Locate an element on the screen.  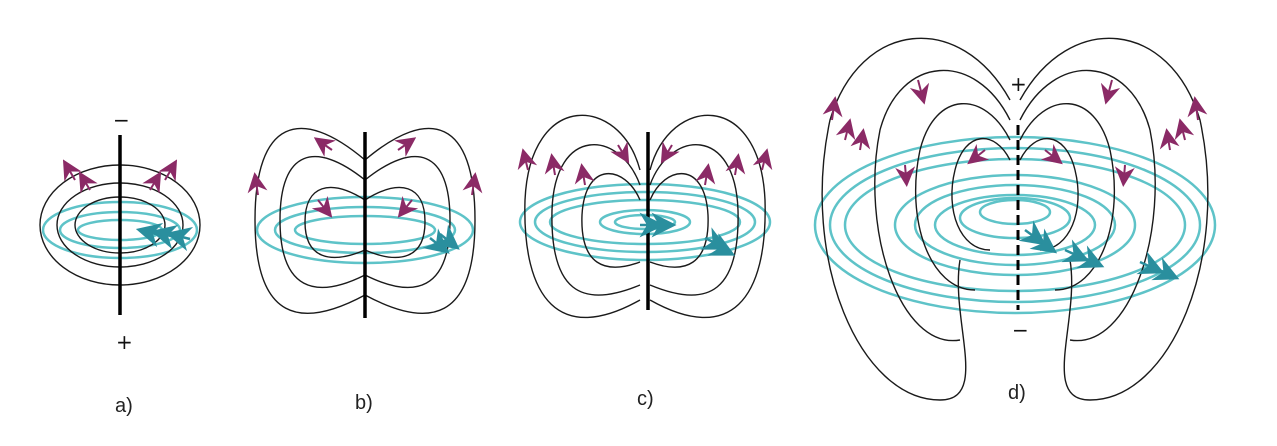
panel-a-top-sign: − is located at coordinates (121, 120).